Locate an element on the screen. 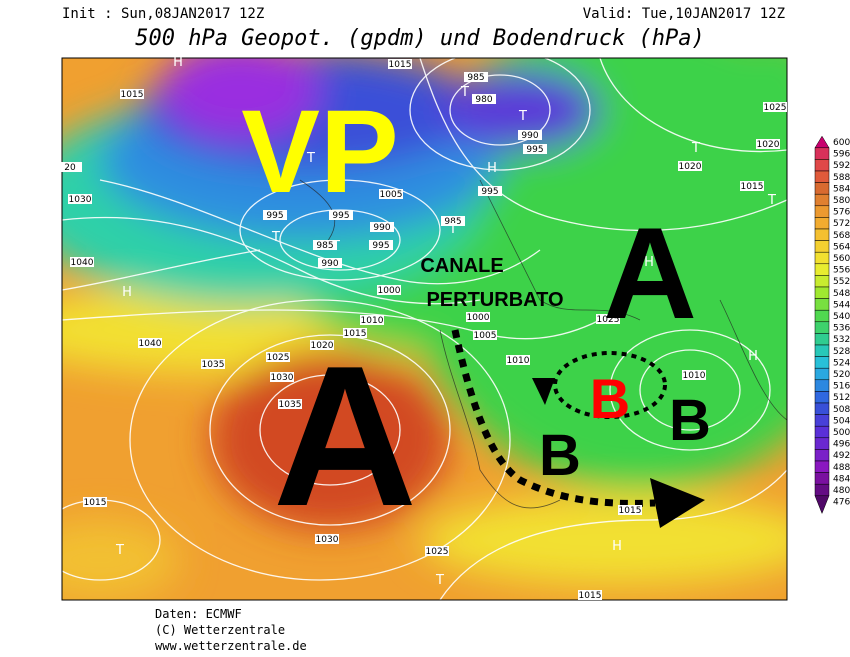 Image resolution: width=850 pixels, height=657 pixels. colorbar-label: 488 is located at coordinates (841, 468).